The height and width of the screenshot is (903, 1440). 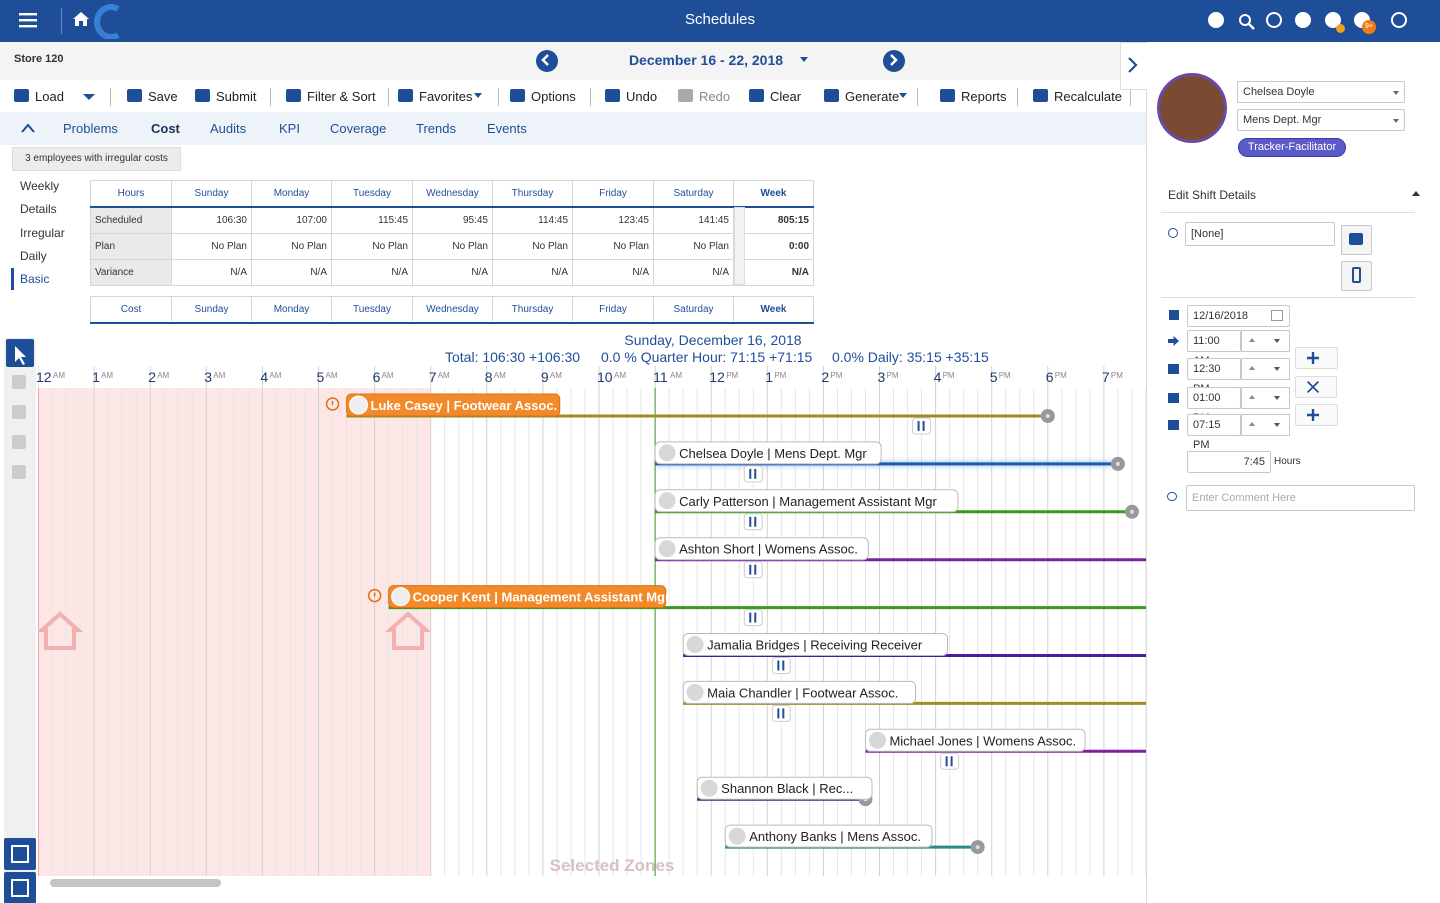 I want to click on toolbar-button: Options, so click(x=553, y=96).